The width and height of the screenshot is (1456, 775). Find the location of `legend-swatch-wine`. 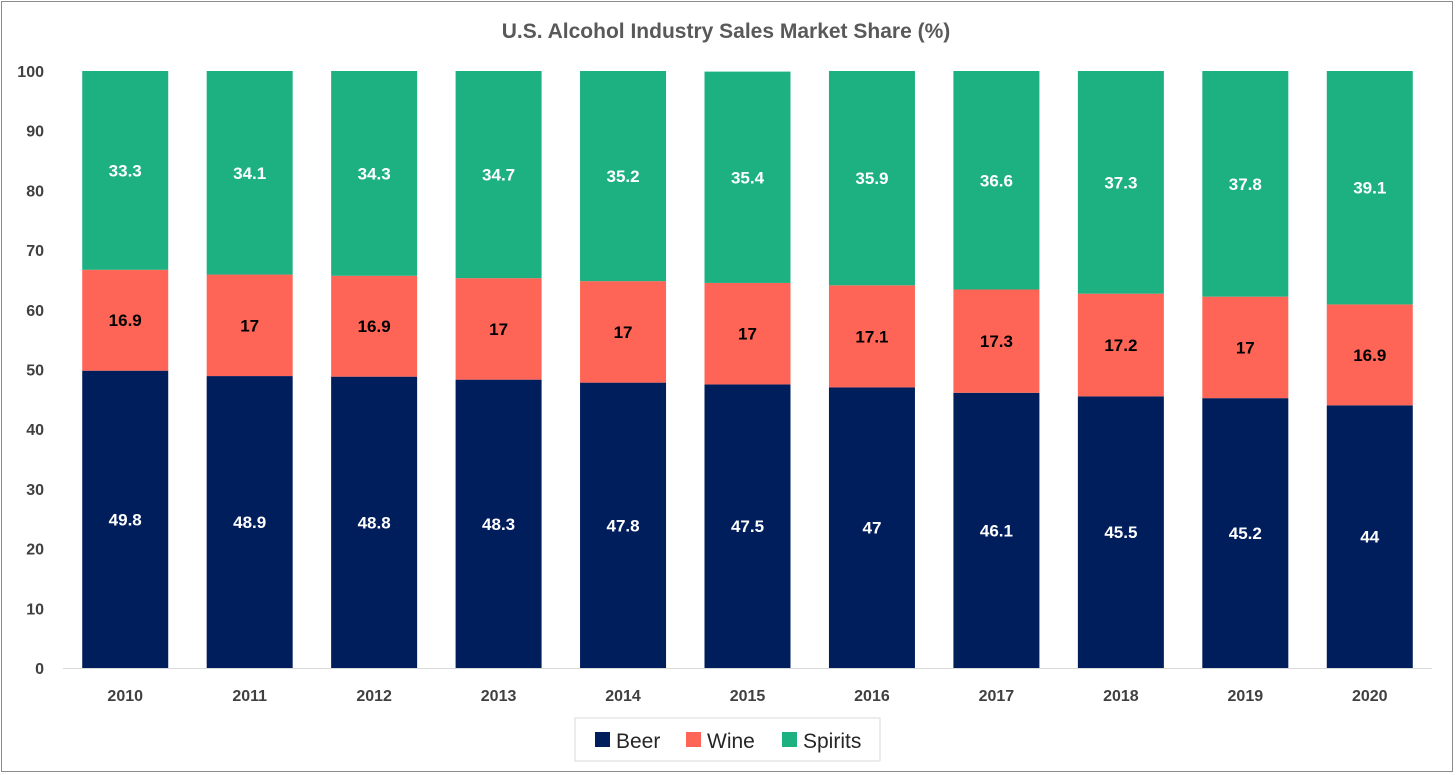

legend-swatch-wine is located at coordinates (693, 739).